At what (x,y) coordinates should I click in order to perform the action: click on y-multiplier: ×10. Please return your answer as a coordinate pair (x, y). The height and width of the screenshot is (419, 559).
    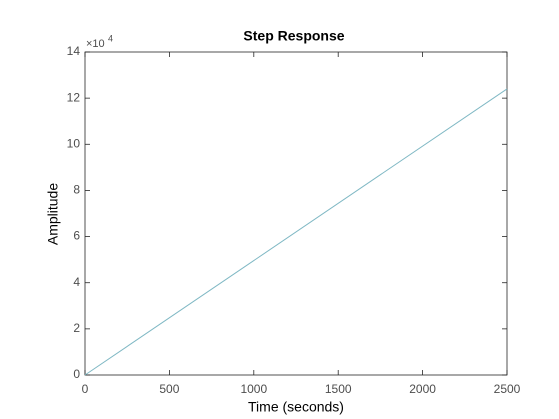
    Looking at the image, I should click on (95, 44).